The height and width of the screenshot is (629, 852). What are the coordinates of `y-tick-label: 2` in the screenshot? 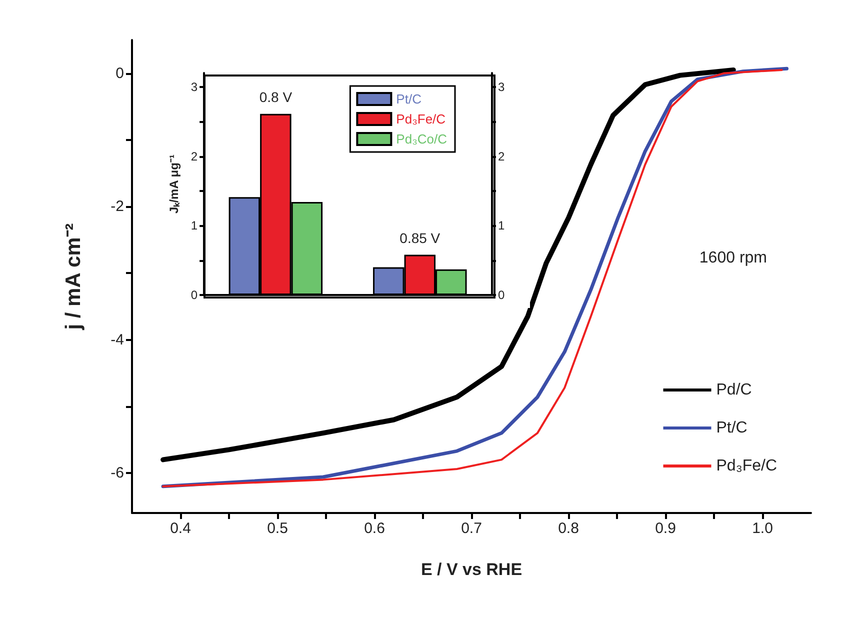 It's located at (194, 156).